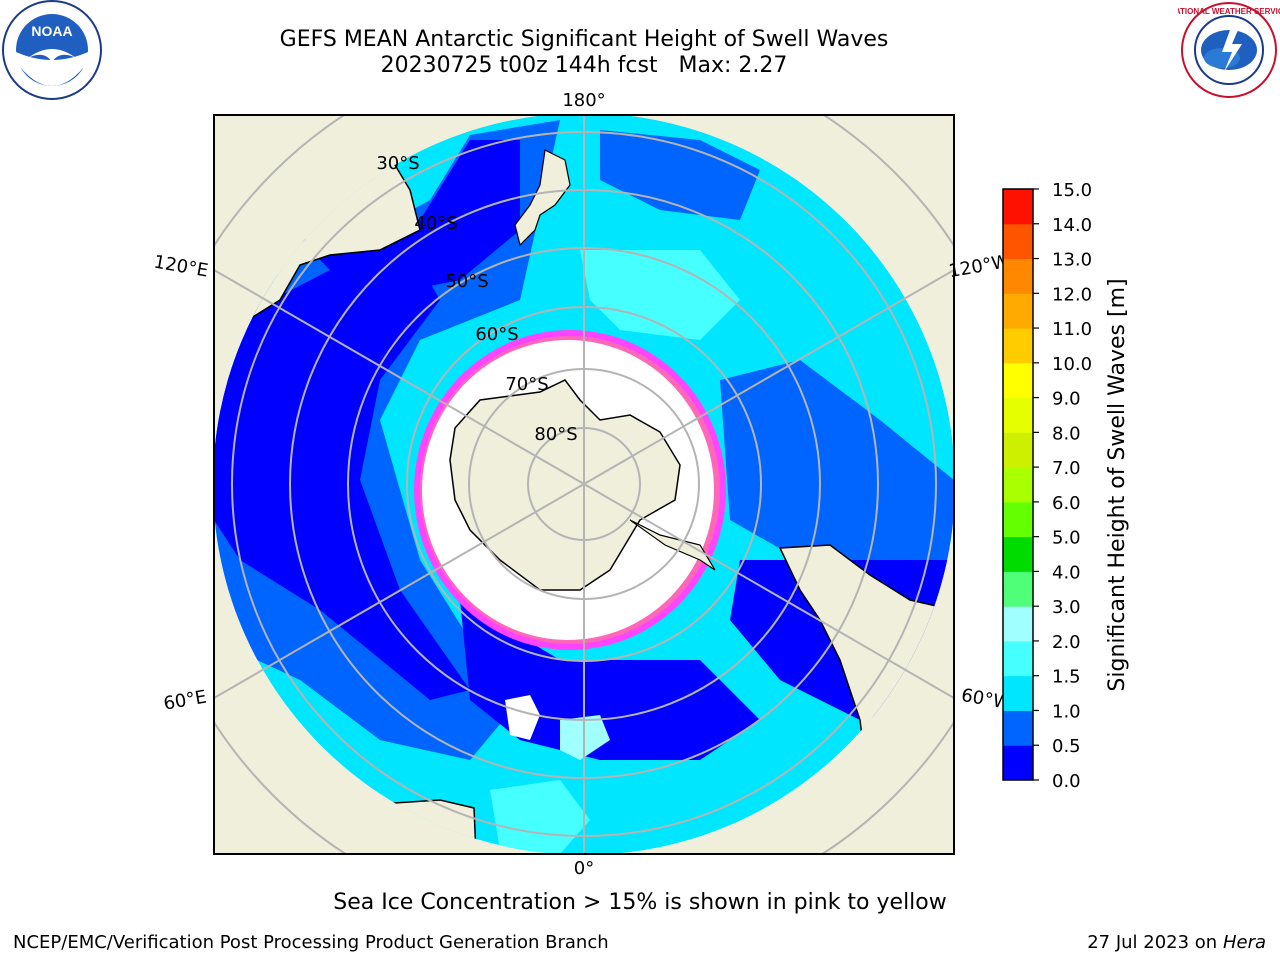 The width and height of the screenshot is (1280, 960). I want to click on footer-date: 27 Jul 2023 on Hera, so click(1176, 942).